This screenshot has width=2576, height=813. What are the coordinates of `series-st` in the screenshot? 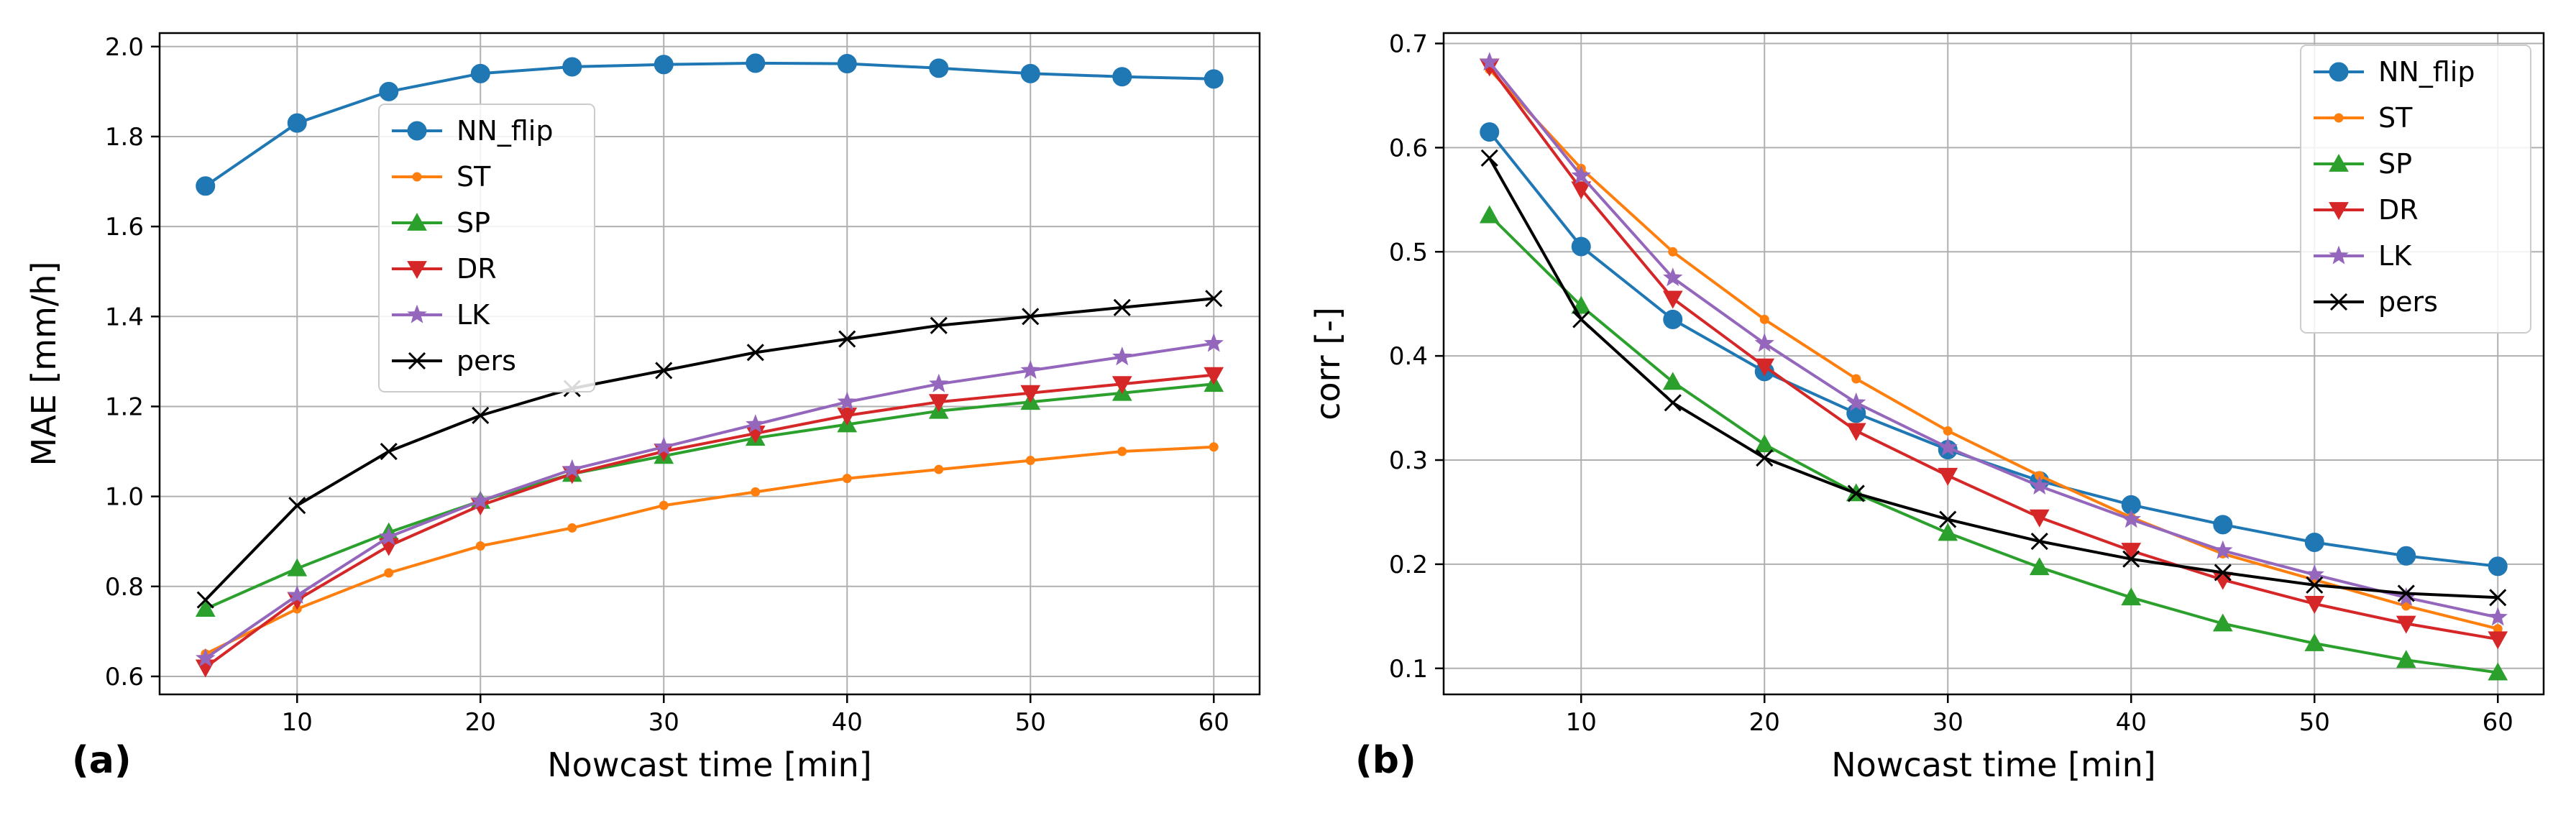 It's located at (710, 550).